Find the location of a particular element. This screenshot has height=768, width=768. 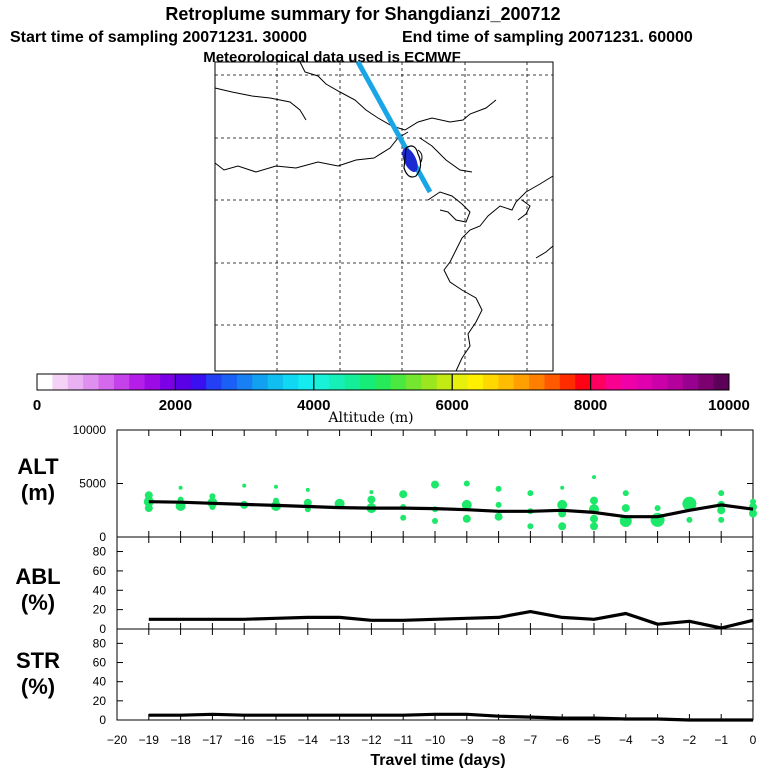

colorbar-label: Altitude (m) is located at coordinates (370, 418).